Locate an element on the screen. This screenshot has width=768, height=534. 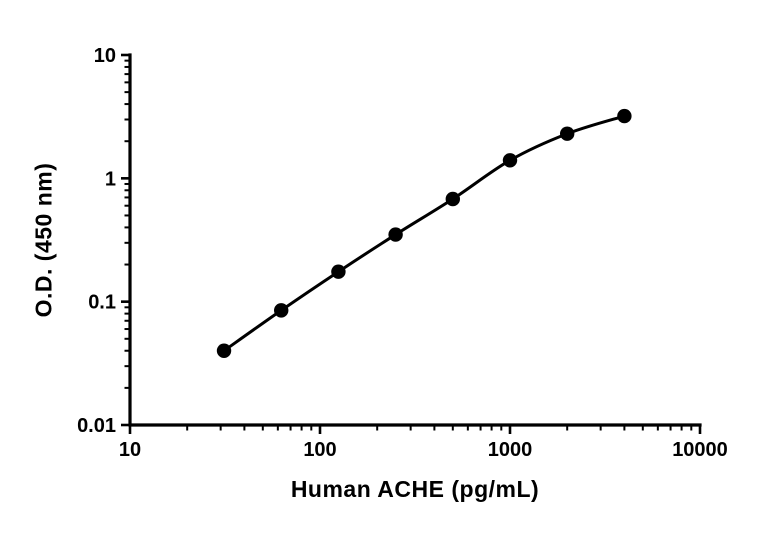
x-tick-label: 10000 is located at coordinates (700, 450).